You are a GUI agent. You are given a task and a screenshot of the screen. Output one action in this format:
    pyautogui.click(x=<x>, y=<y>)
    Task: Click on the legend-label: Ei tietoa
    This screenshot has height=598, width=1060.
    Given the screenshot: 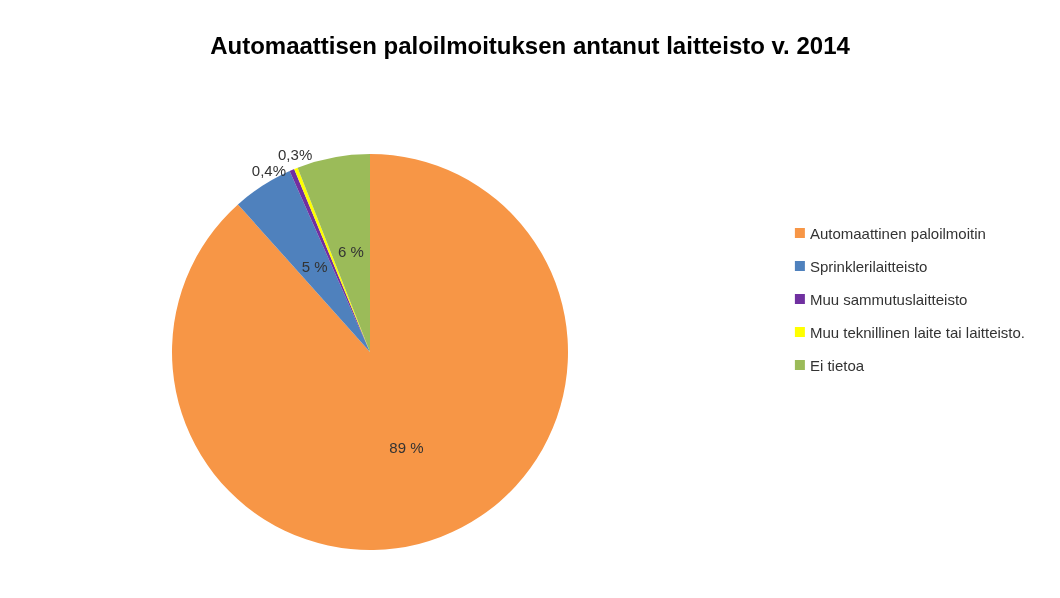 What is the action you would take?
    pyautogui.click(x=837, y=365)
    